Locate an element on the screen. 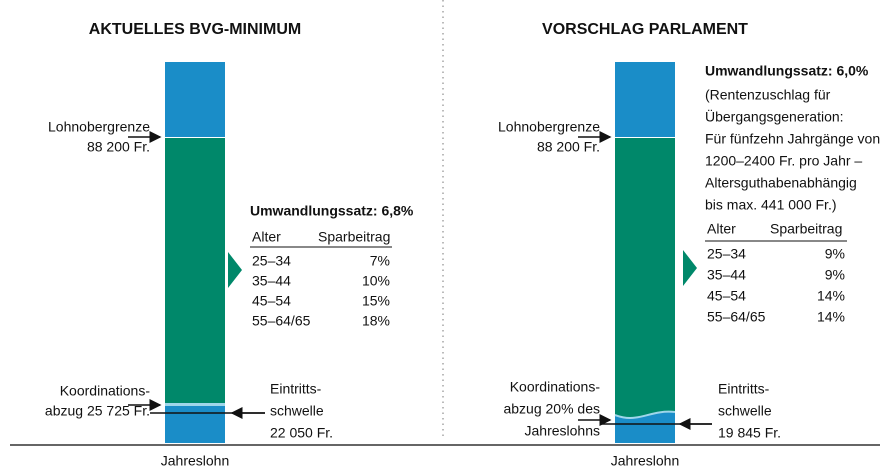  table-cell: 18% is located at coordinates (376, 321).